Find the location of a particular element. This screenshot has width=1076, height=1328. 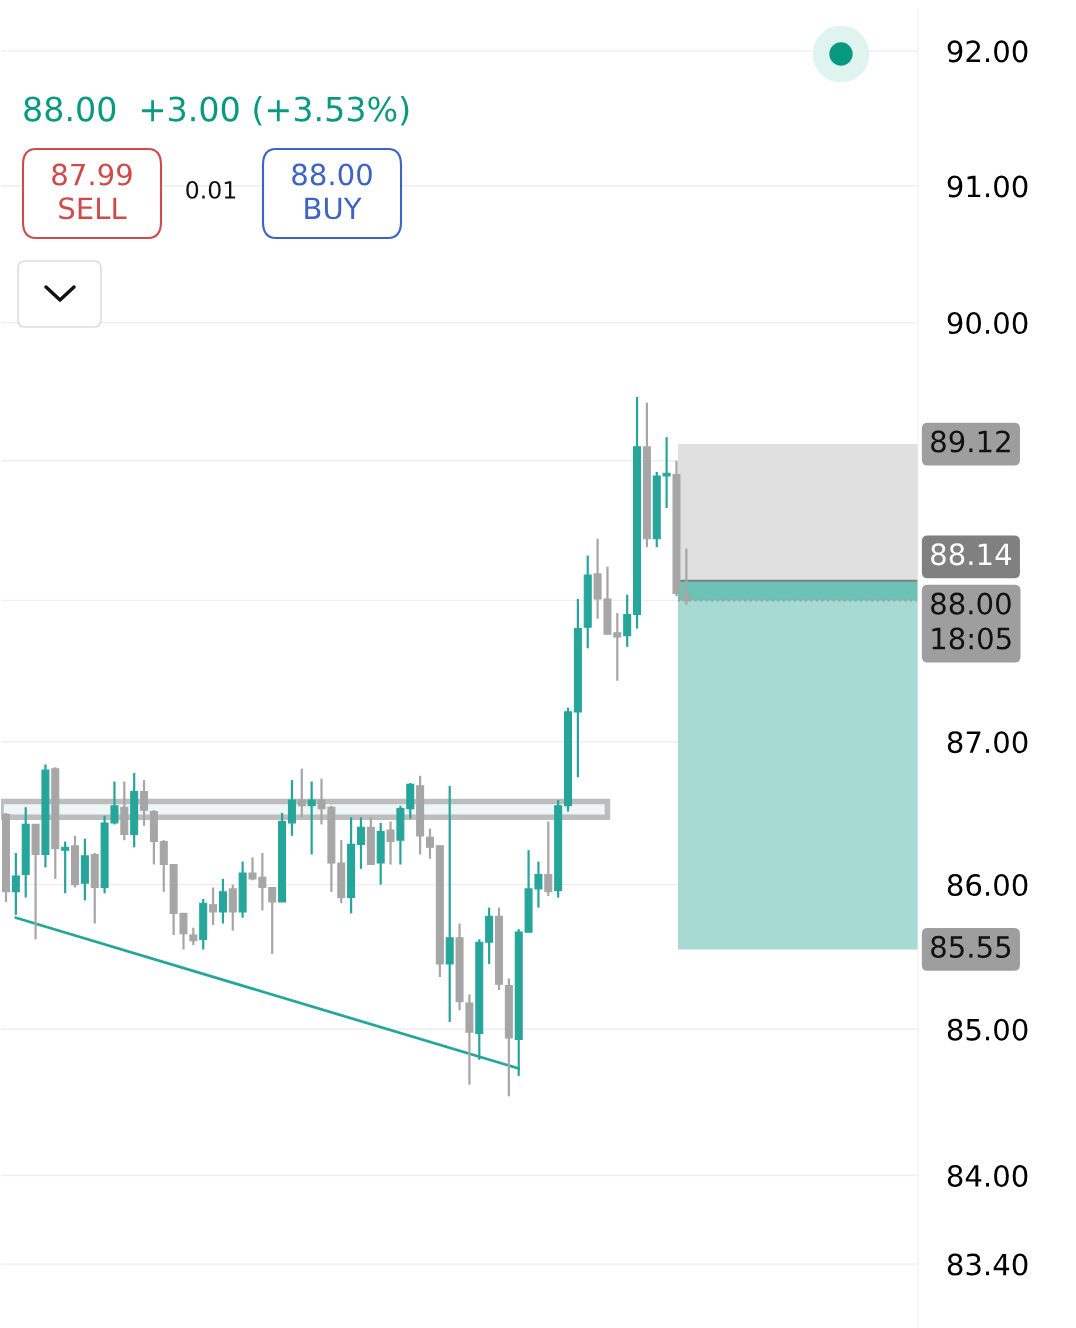

annotation: 87.99 SELL is located at coordinates (92, 191).